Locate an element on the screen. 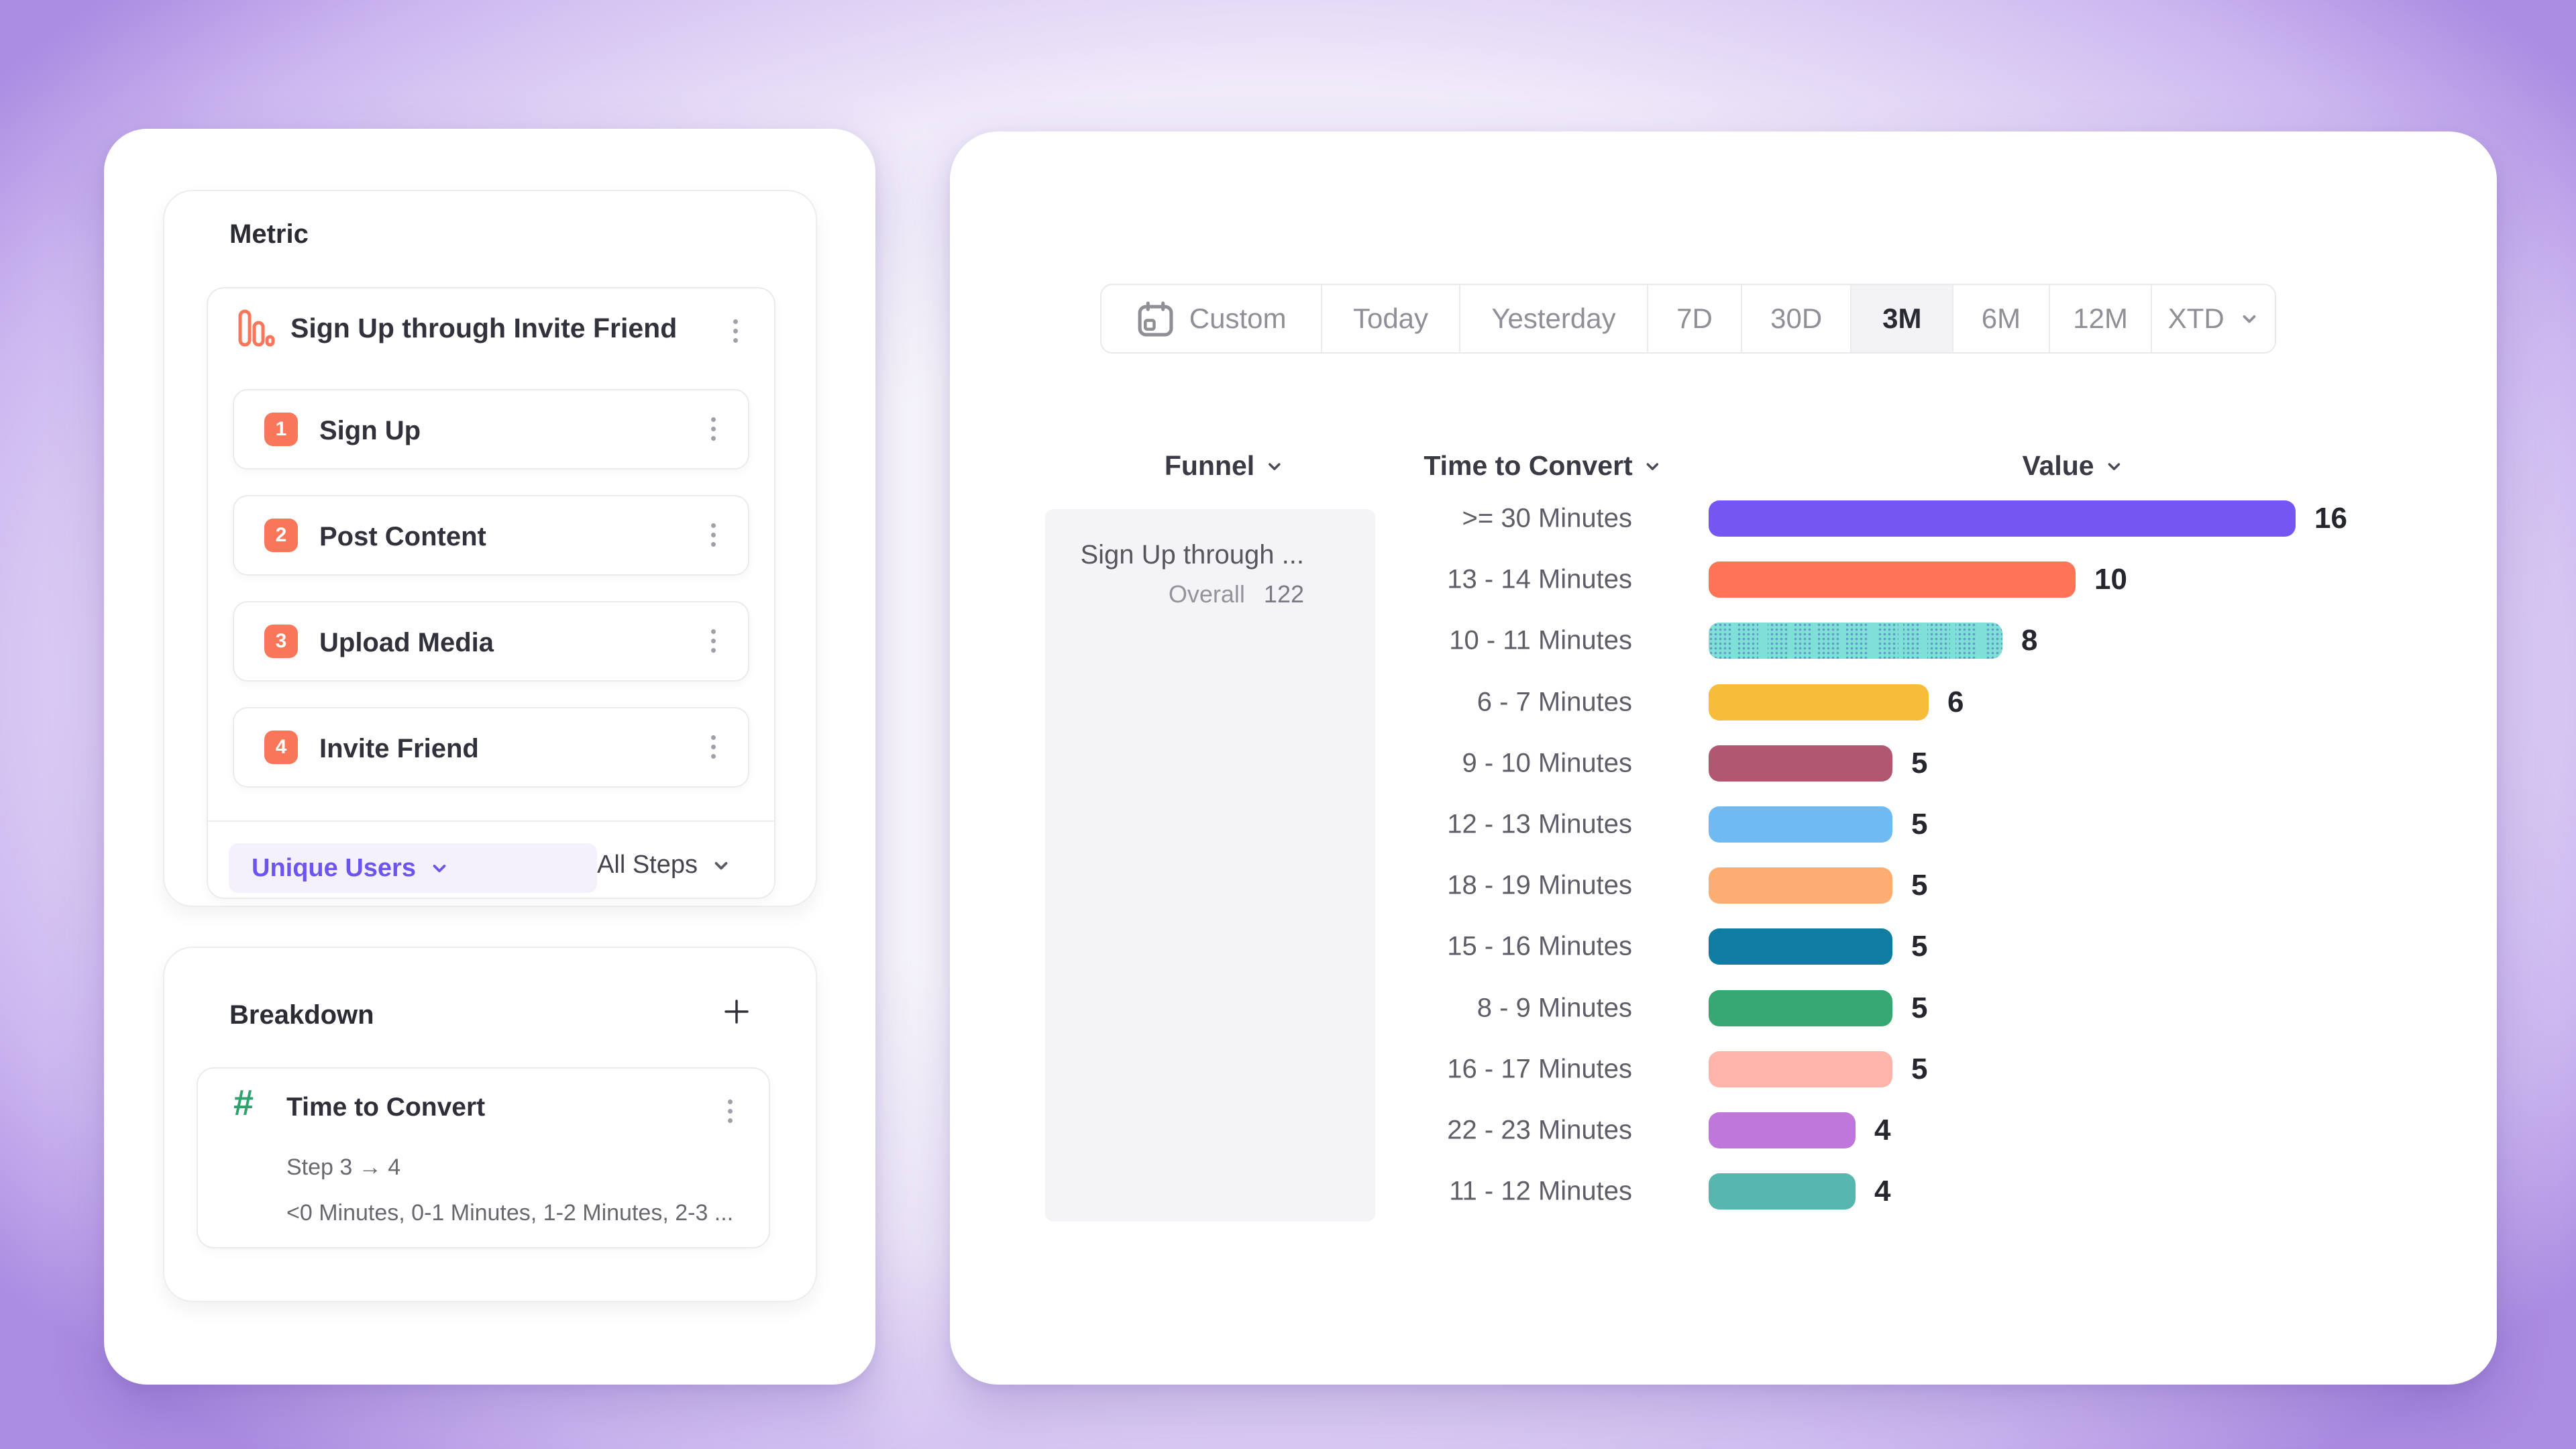  tab-label: 3M is located at coordinates (1902, 318).